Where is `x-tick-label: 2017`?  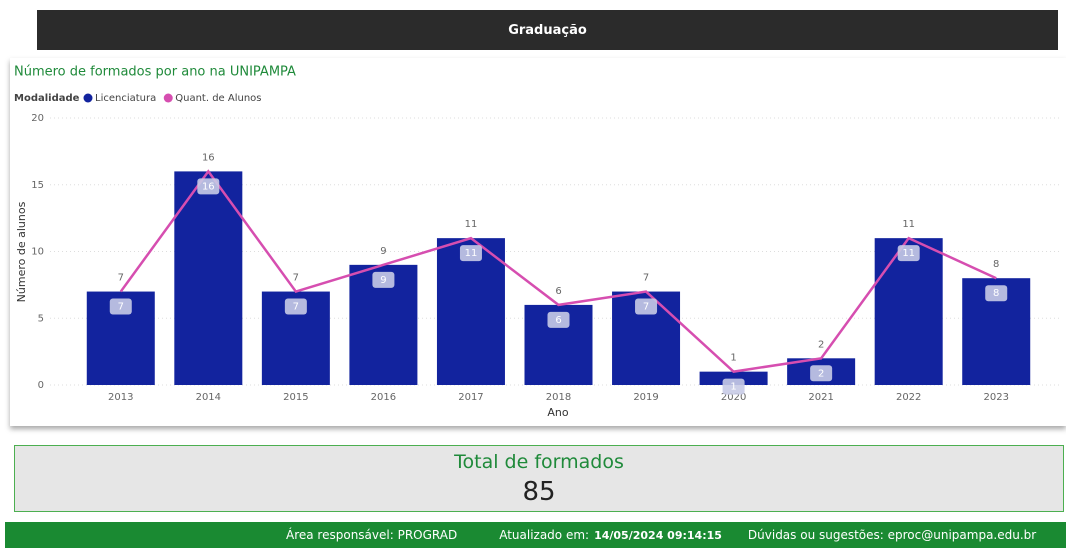 x-tick-label: 2017 is located at coordinates (470, 397).